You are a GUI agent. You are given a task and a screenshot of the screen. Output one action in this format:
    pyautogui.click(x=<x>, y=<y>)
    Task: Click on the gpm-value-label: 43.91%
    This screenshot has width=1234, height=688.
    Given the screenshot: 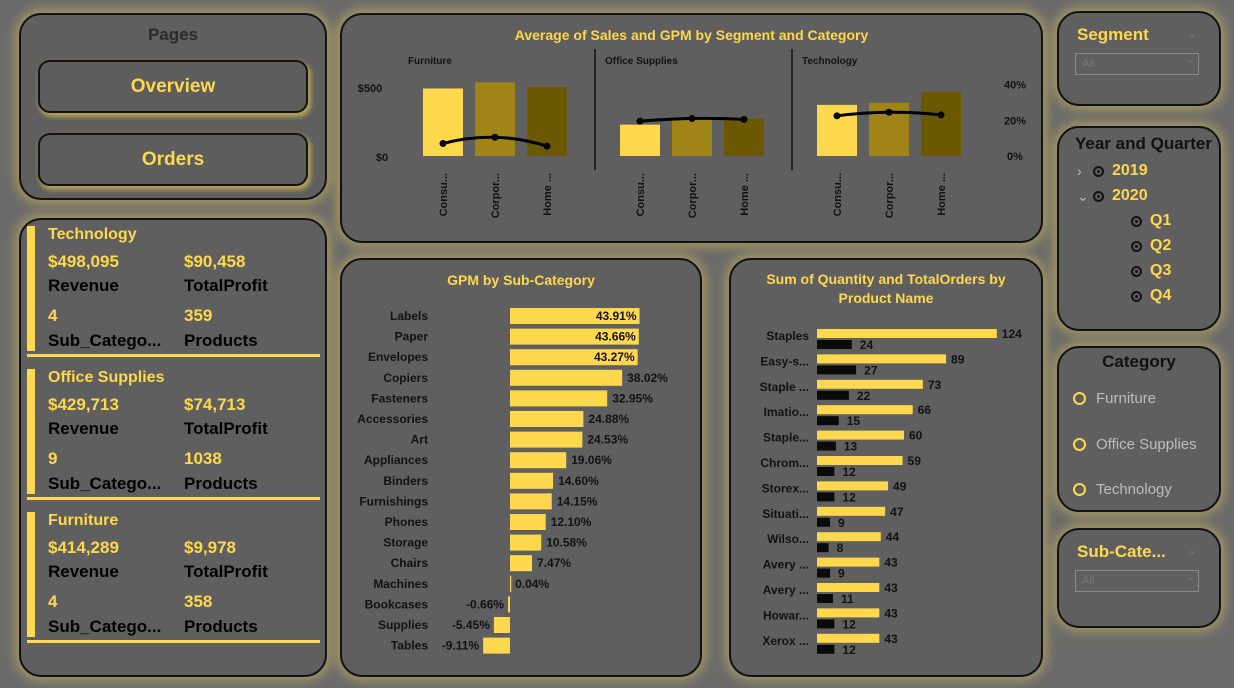 What is the action you would take?
    pyautogui.click(x=616, y=316)
    